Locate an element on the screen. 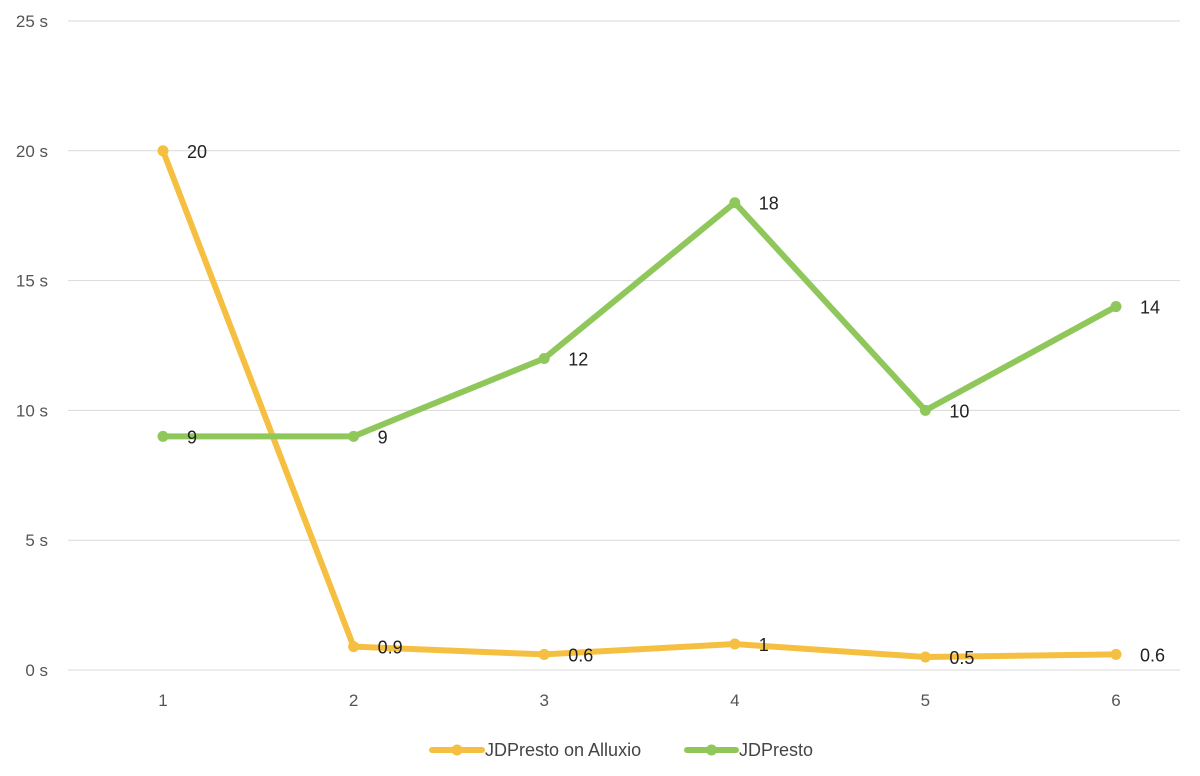 Image resolution: width=1200 pixels, height=776 pixels. y-tick-label: 15 s is located at coordinates (32, 281).